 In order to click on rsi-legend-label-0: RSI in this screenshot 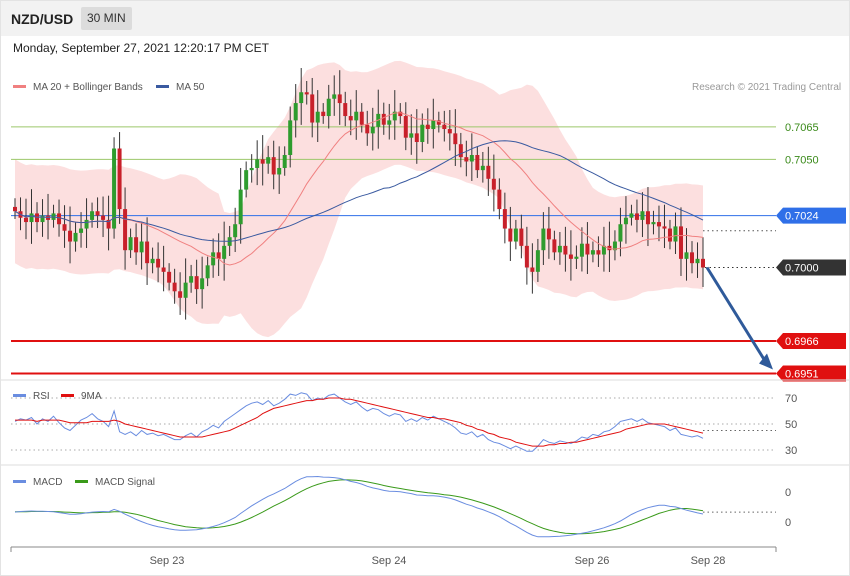, I will do `click(41, 396)`.